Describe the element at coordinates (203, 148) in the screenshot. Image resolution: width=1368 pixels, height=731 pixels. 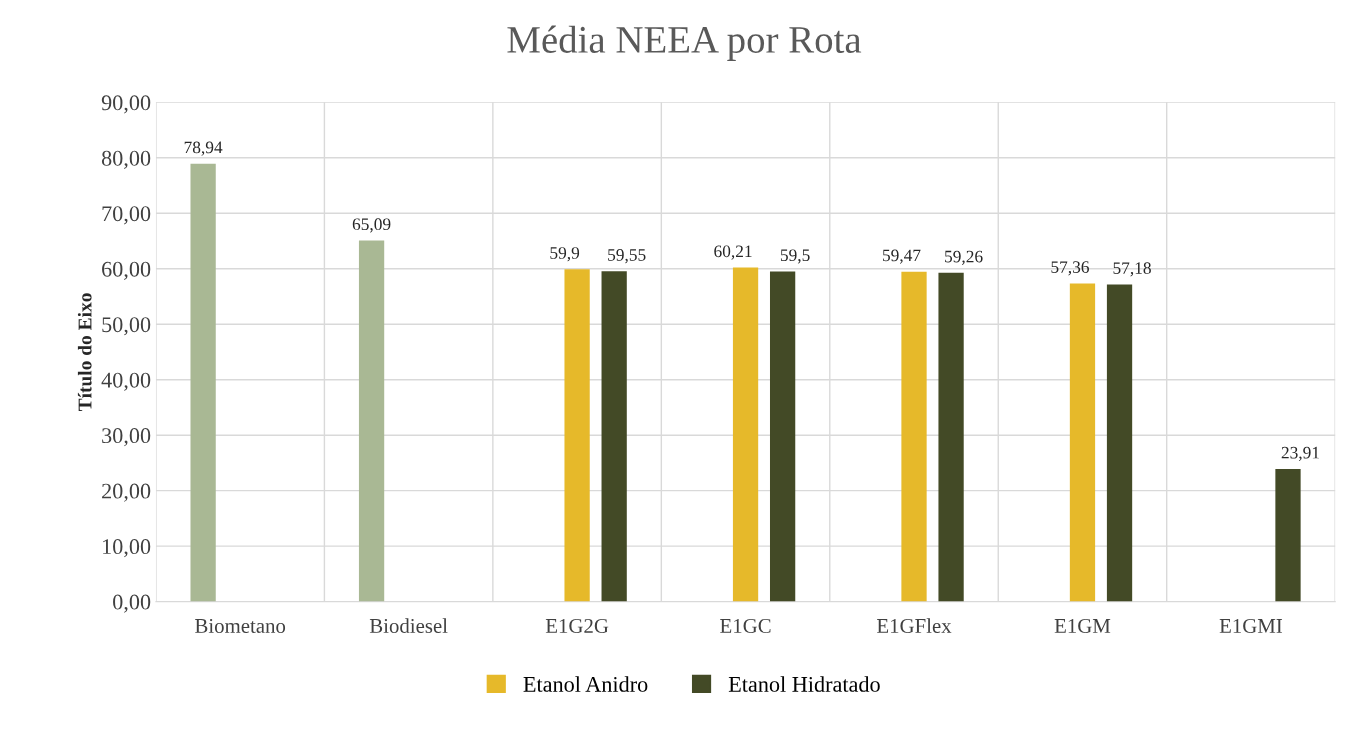
I see `data-label: 78,94` at that location.